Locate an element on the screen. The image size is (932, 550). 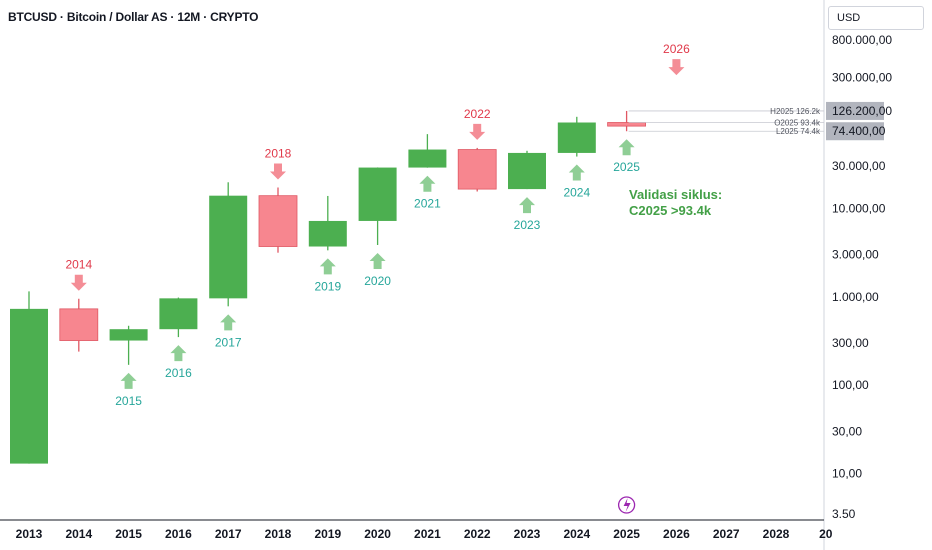
candle-body-2023 is located at coordinates (527, 171).